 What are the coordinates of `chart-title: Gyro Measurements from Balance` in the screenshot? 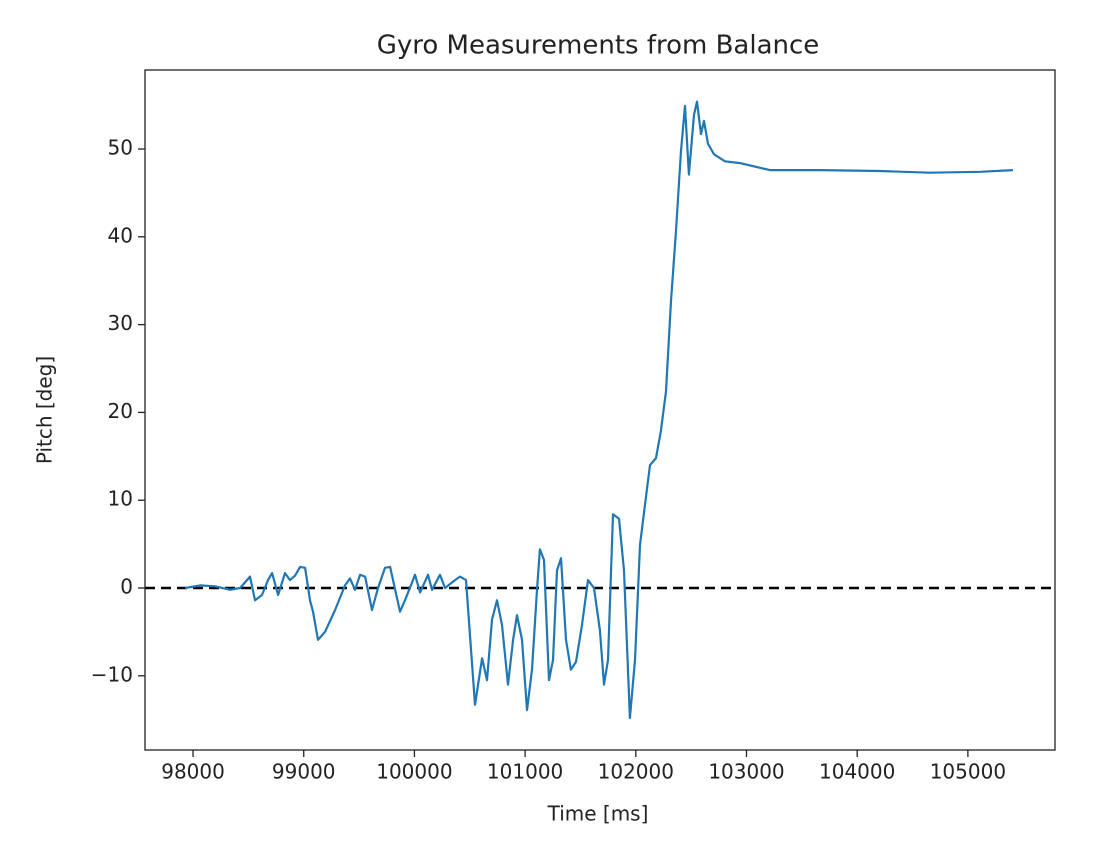 It's located at (598, 46).